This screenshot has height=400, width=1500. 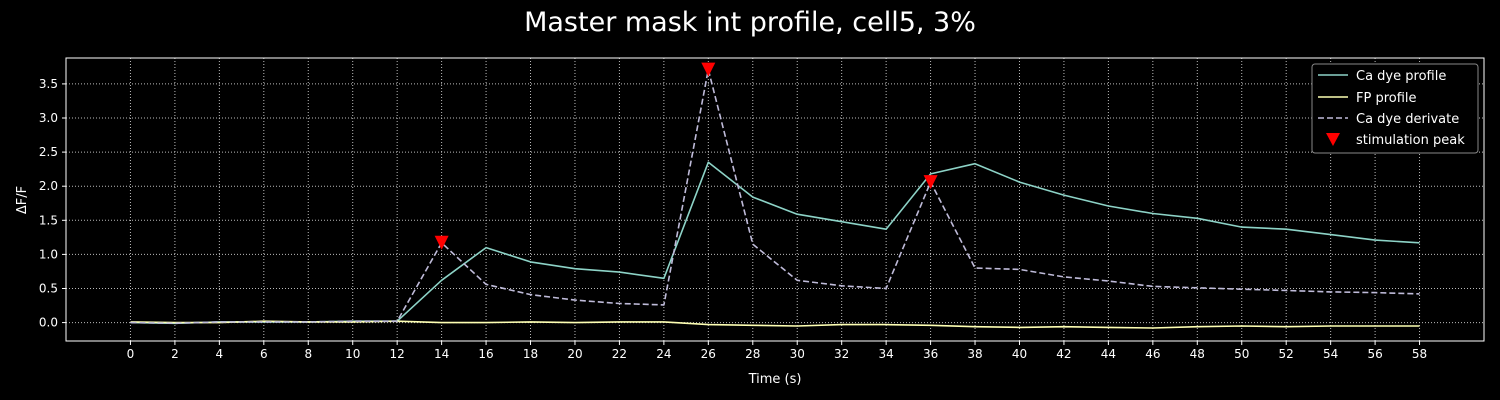 What do you see at coordinates (52, 203) in the screenshot?
I see `y-axis: 0.0 0.5 1.0 1.5 2.0 2.5 3.0 3.5` at bounding box center [52, 203].